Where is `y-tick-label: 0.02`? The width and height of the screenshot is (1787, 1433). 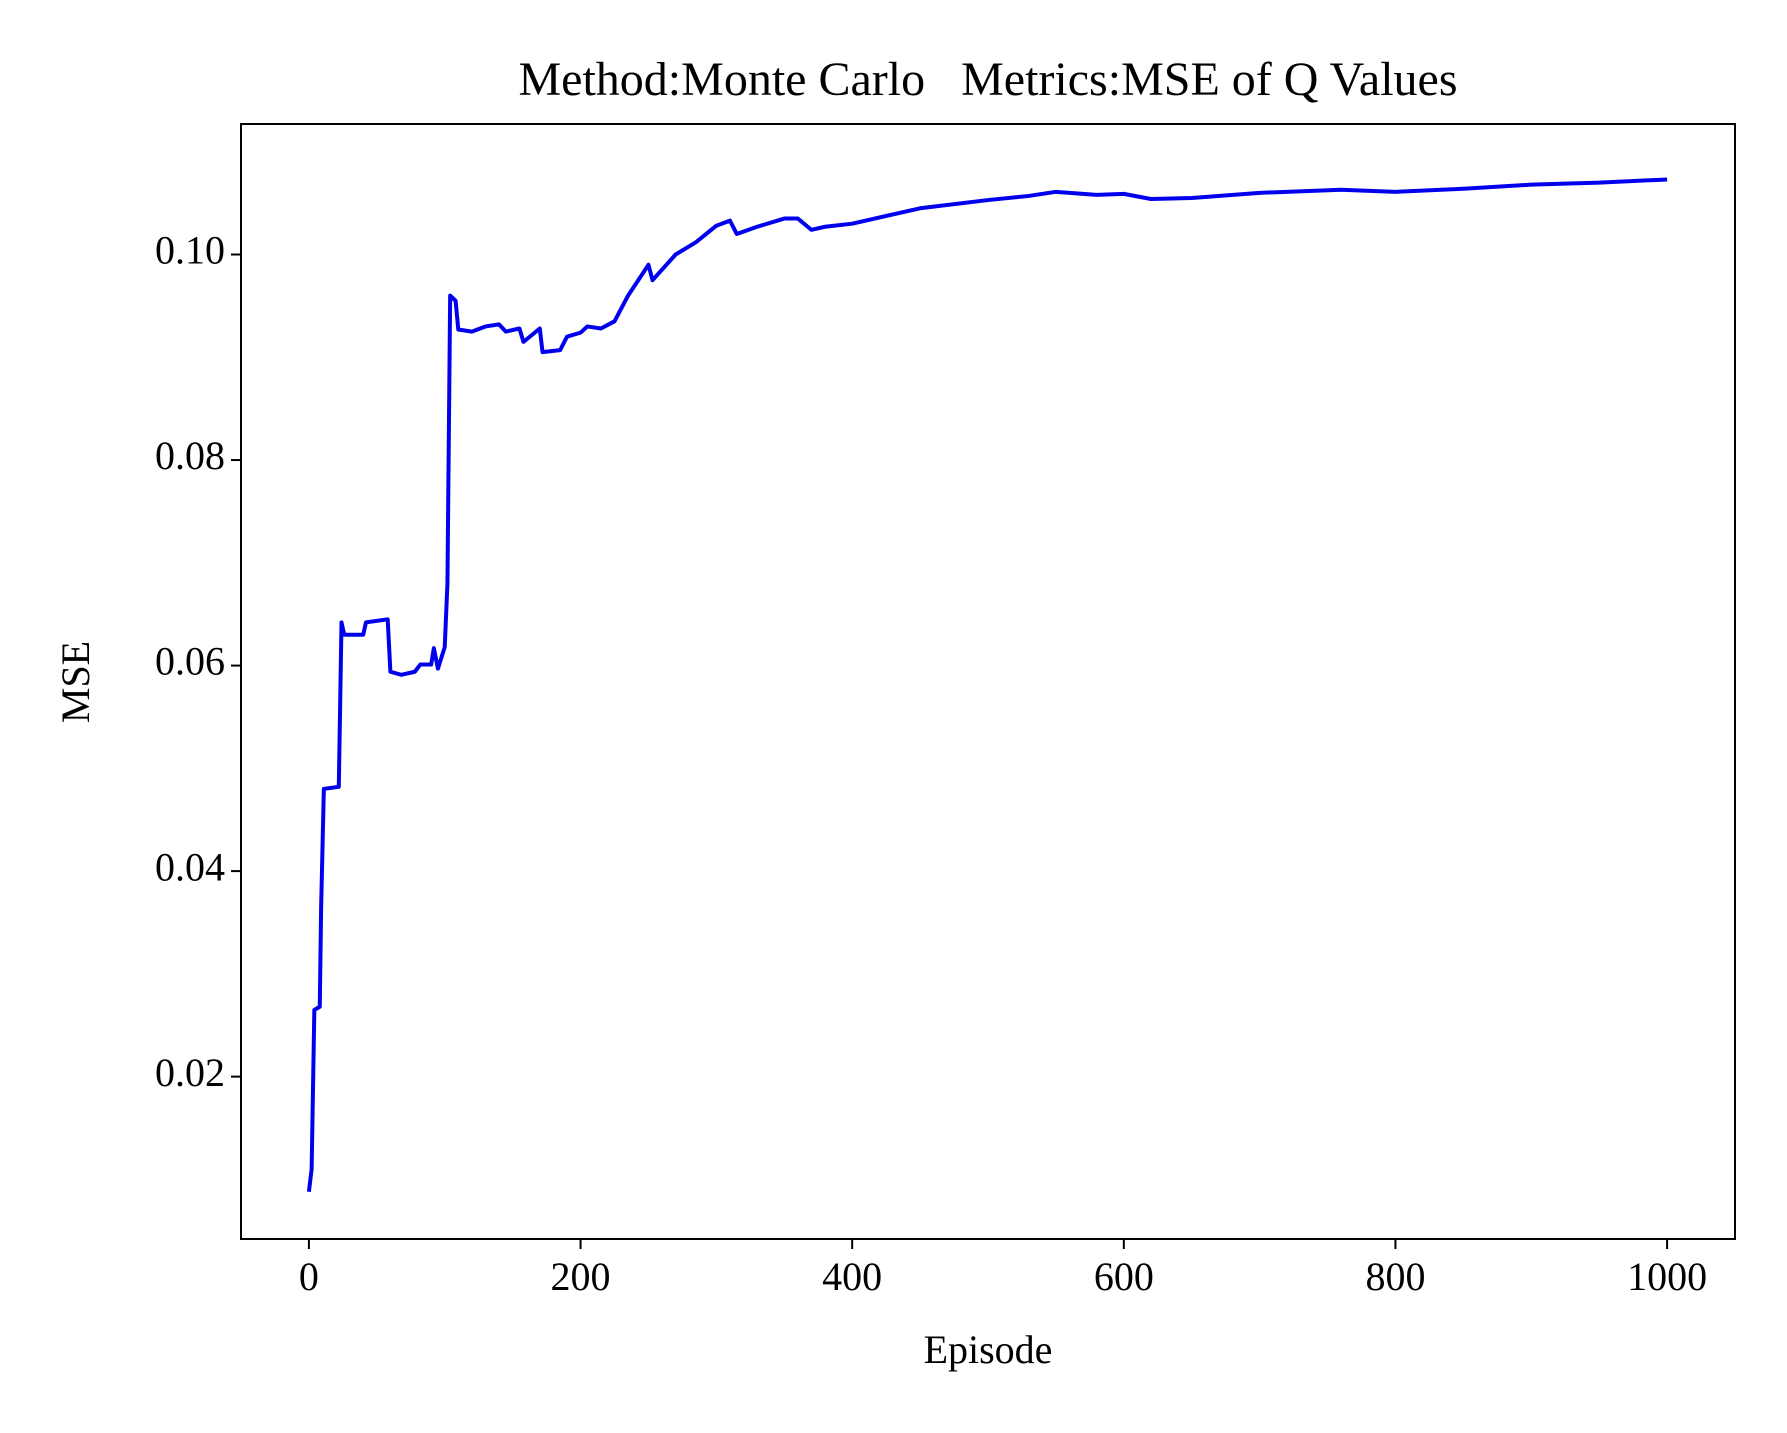 y-tick-label: 0.02 is located at coordinates (190, 1072).